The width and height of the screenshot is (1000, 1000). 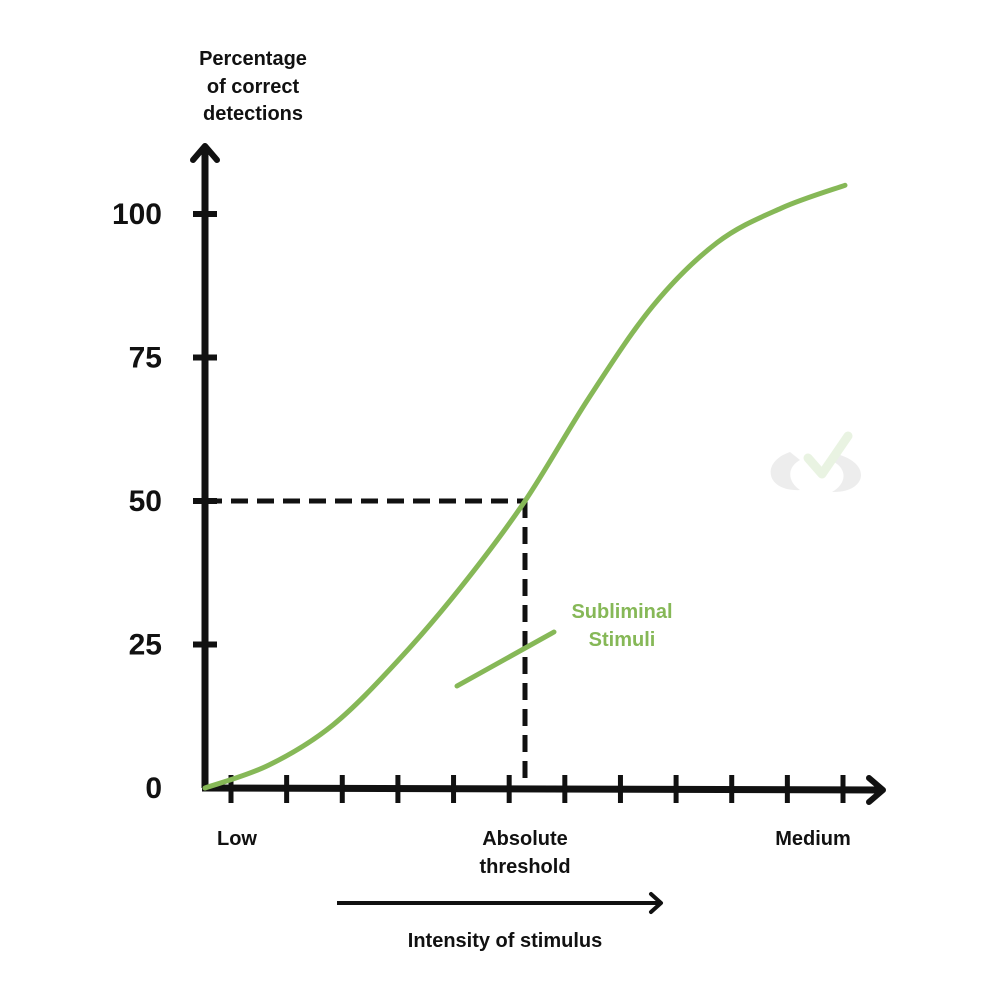 What do you see at coordinates (366, 643) in the screenshot?
I see `threshold-lines` at bounding box center [366, 643].